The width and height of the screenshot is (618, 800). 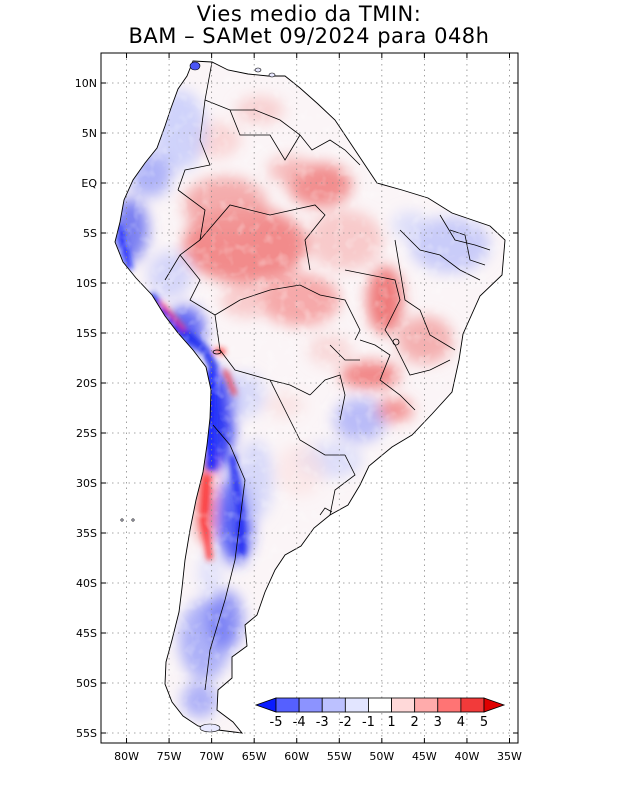 I want to click on legend-label: 1, so click(x=391, y=722).